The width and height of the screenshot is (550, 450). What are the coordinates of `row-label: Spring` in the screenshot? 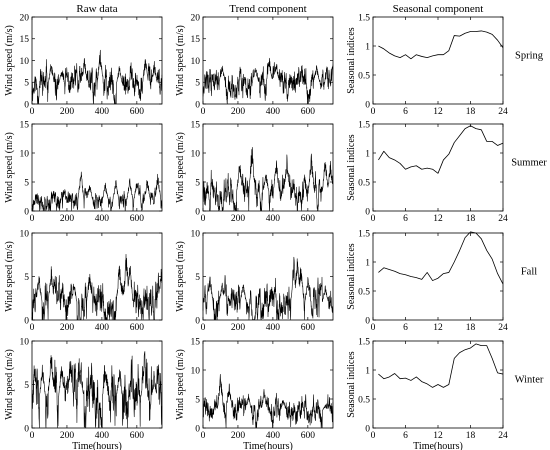 It's located at (529, 56).